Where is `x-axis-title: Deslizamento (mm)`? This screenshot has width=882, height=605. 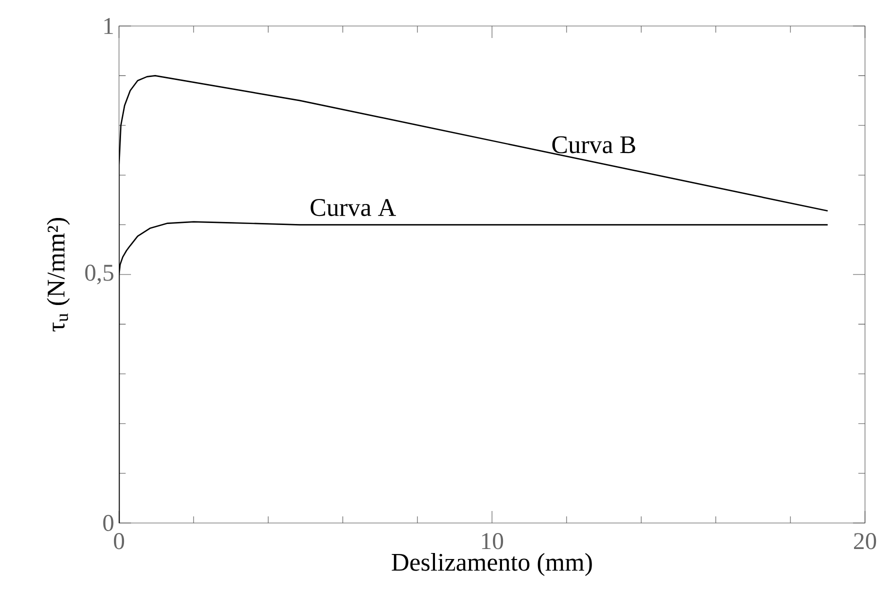
x-axis-title: Deslizamento (mm) is located at coordinates (492, 564).